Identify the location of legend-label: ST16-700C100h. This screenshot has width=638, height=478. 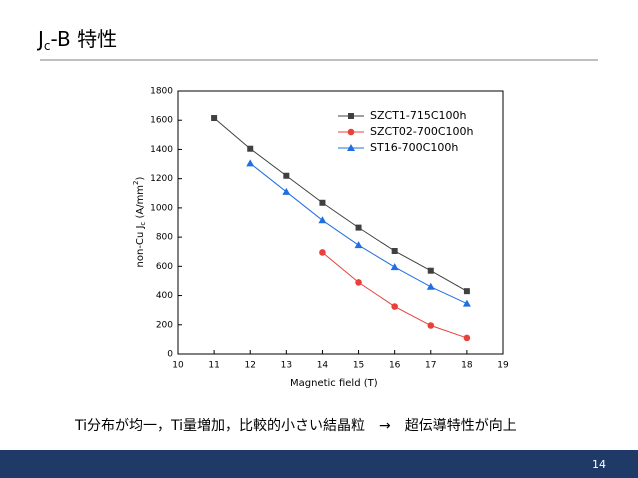
(414, 147).